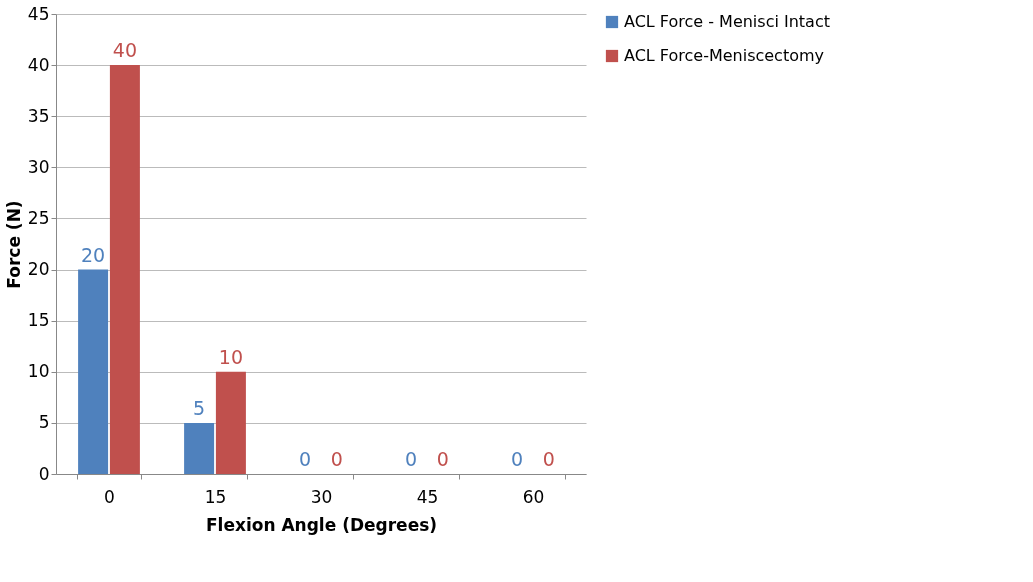 This screenshot has width=1033, height=582. Describe the element at coordinates (321, 496) in the screenshot. I see `x-tick-label: 30` at that location.